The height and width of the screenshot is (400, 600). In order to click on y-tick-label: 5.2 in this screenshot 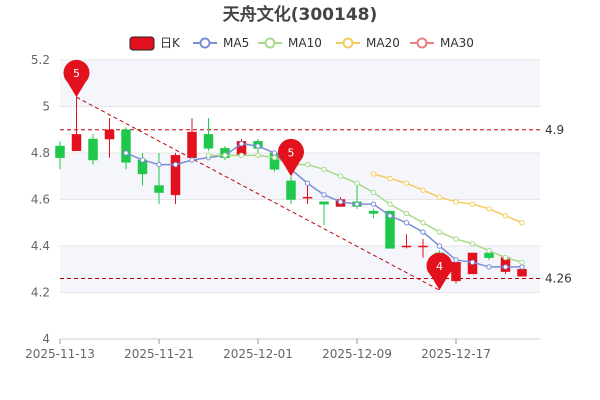, I will do `click(40, 60)`.